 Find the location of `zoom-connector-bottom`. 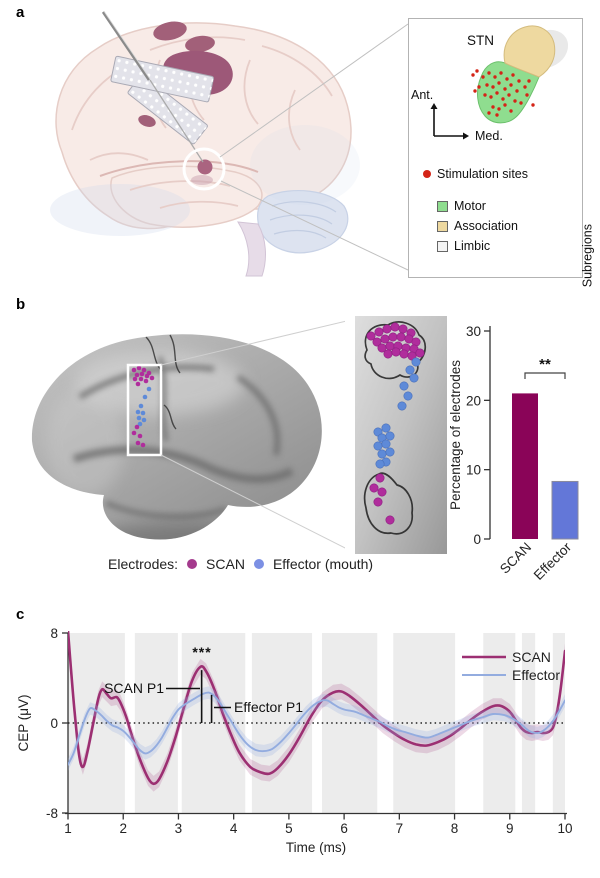

zoom-connector-bottom is located at coordinates (252, 501).